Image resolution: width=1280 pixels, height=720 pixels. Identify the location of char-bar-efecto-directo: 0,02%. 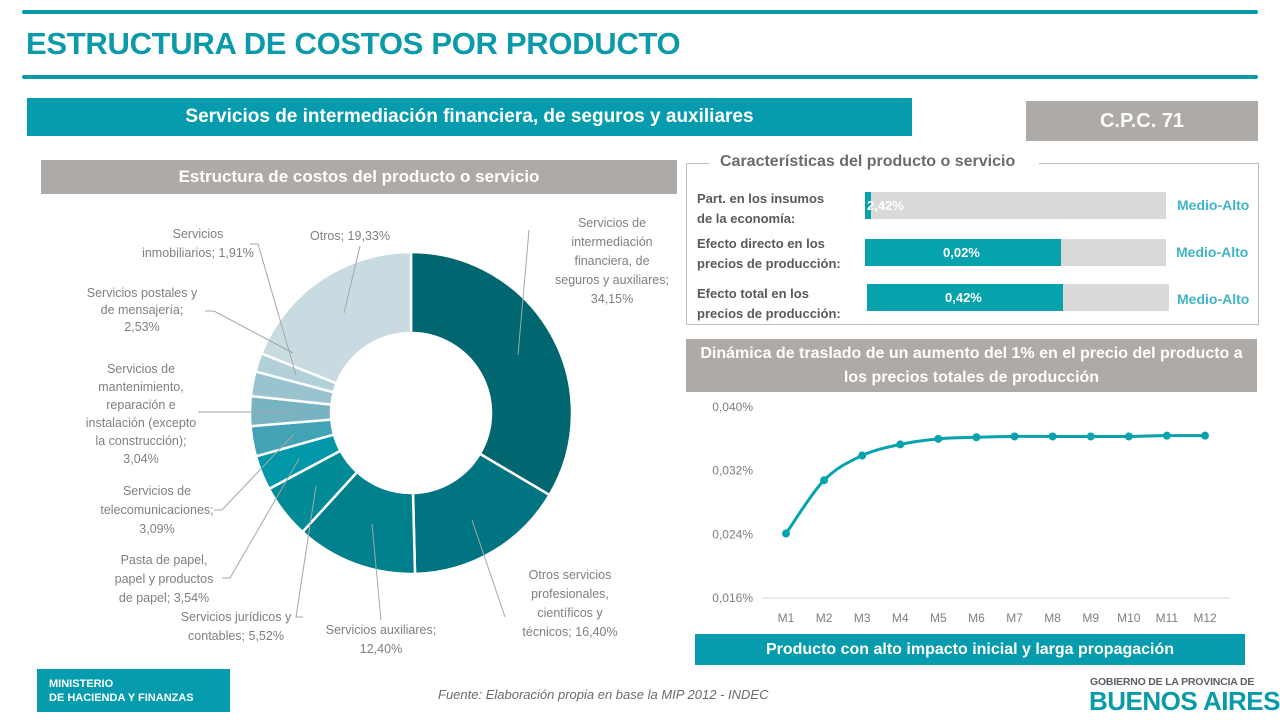
(1015, 252).